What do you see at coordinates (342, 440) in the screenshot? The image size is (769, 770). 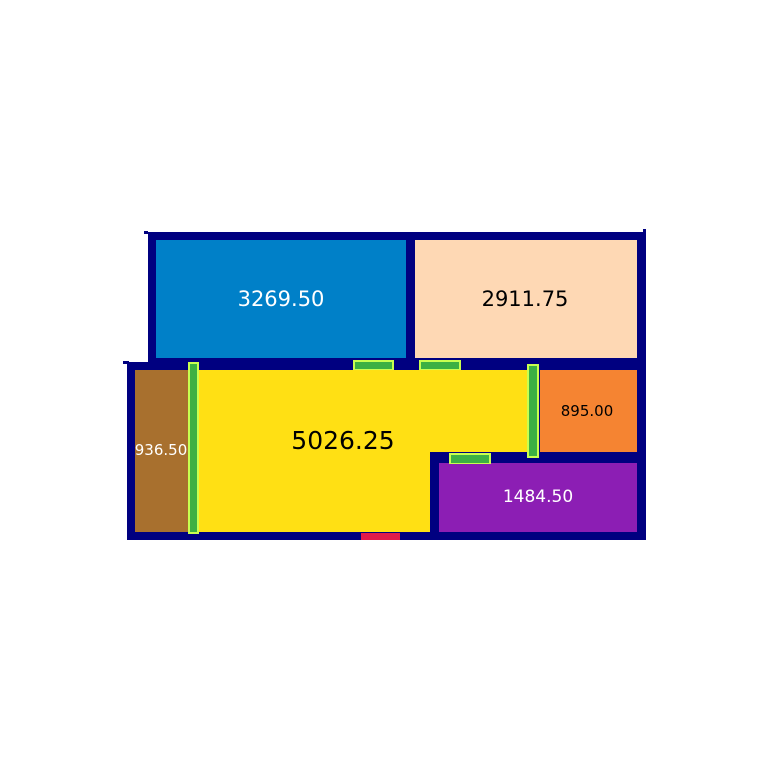 I see `room-label-yellow: 5026.25` at bounding box center [342, 440].